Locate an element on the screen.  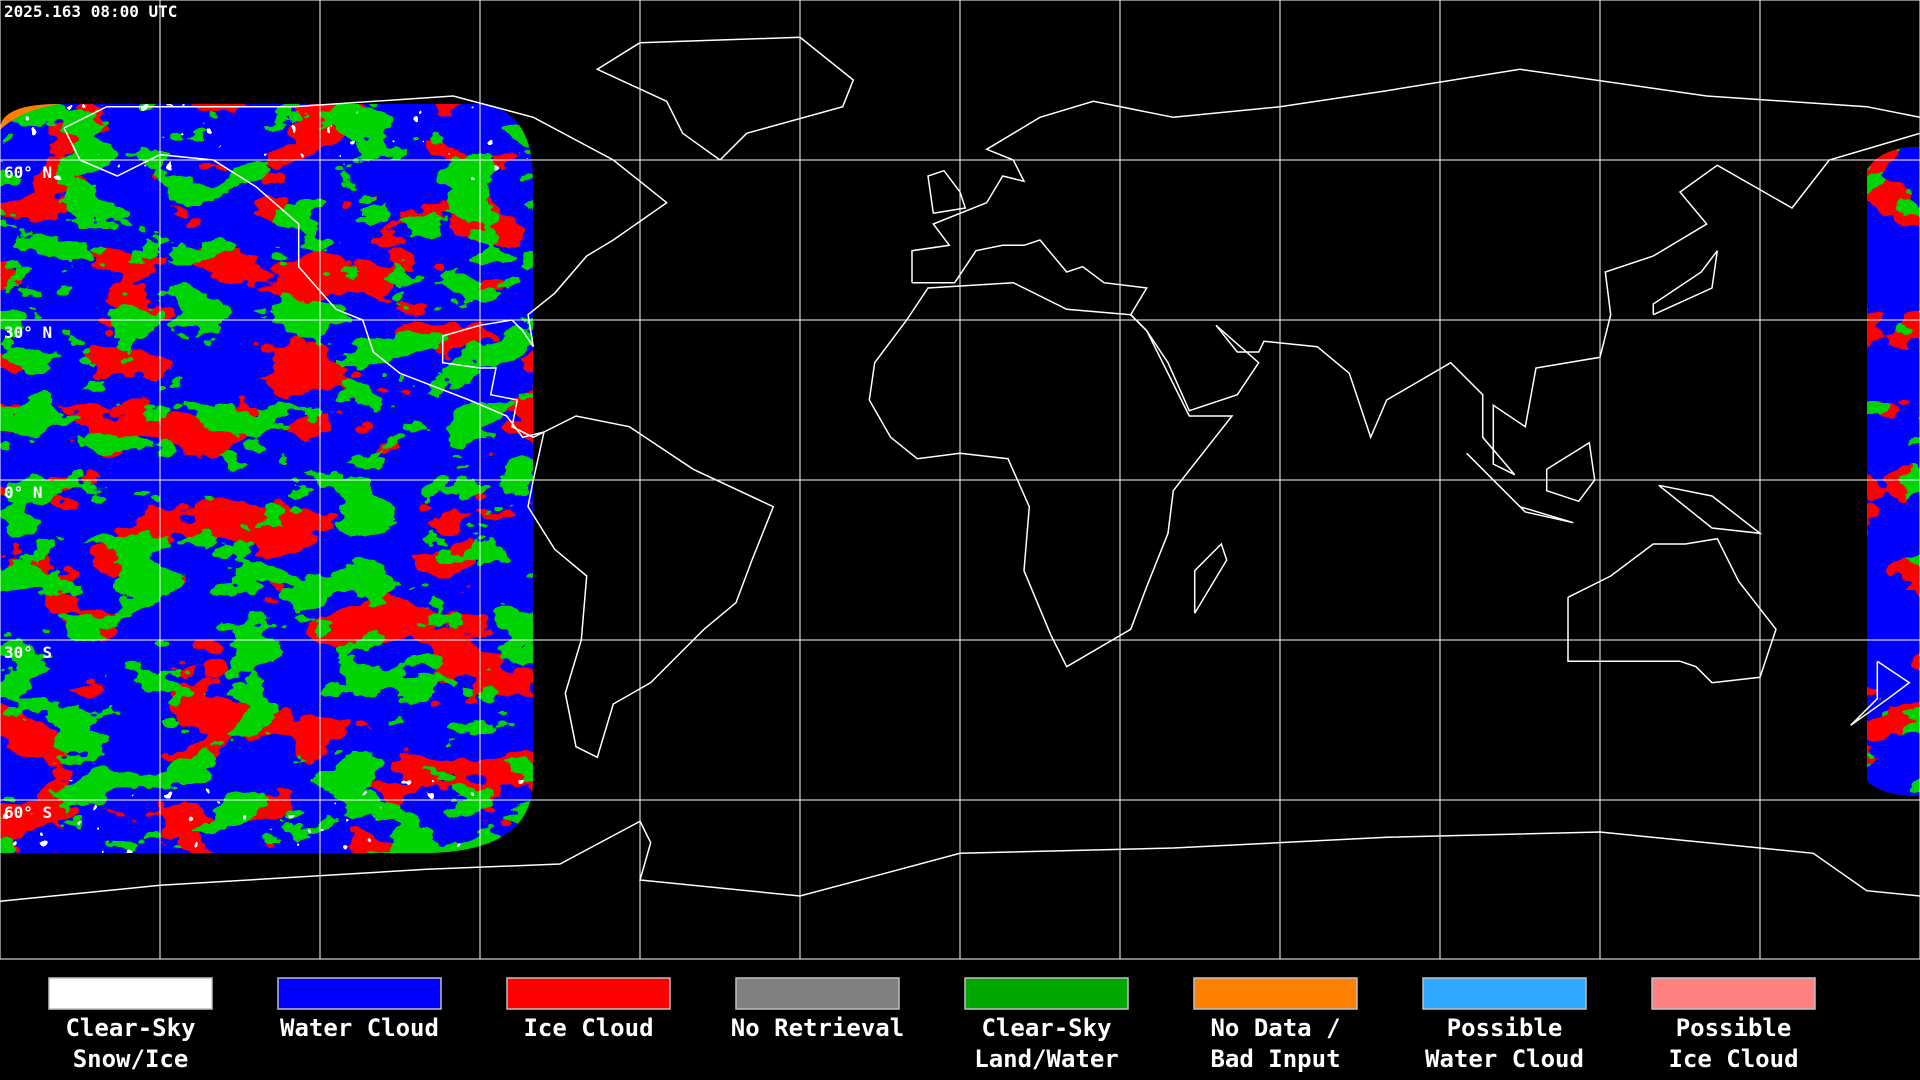
latitude-labels: 60° N 30° N 0° N 30° S 60° S is located at coordinates (28, 492).